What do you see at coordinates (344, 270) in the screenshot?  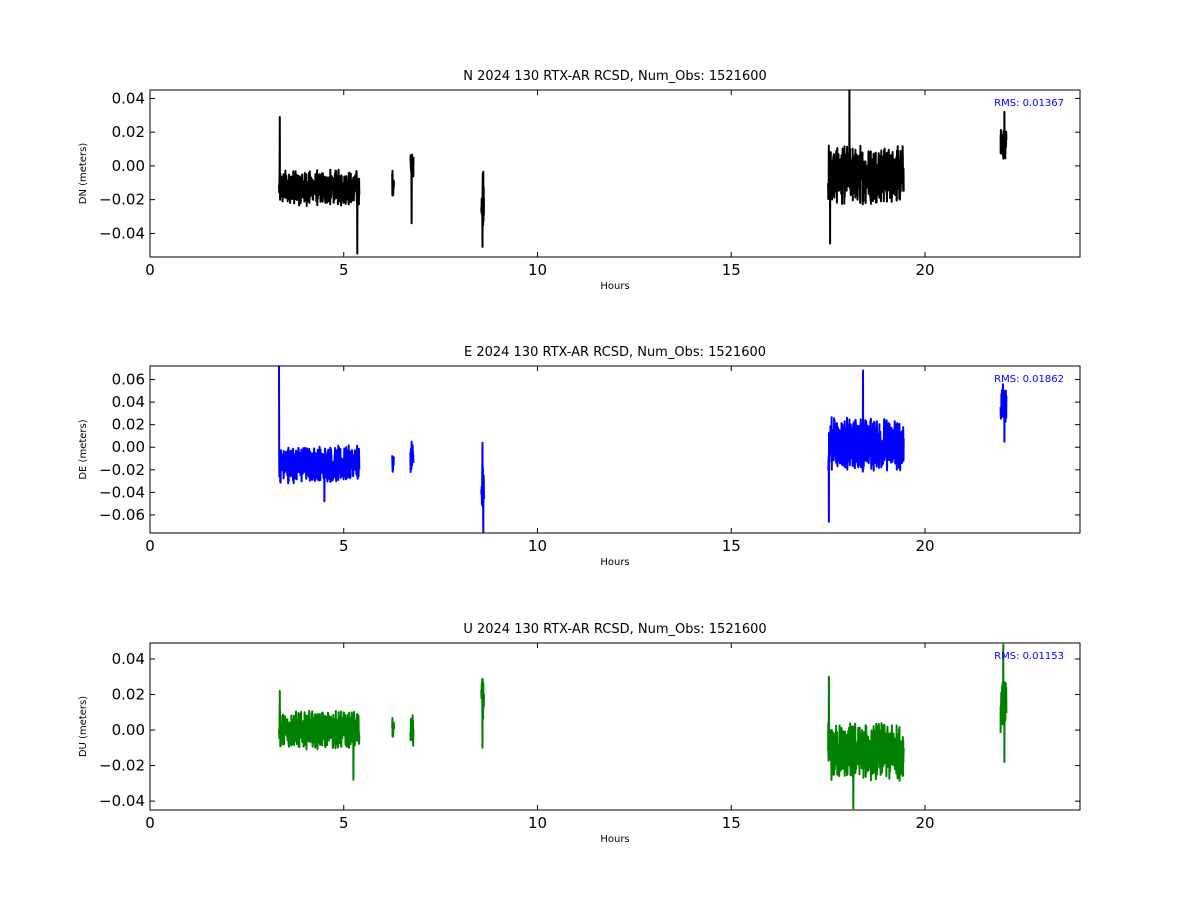 I see `north-panel-x-tick-label: 5` at bounding box center [344, 270].